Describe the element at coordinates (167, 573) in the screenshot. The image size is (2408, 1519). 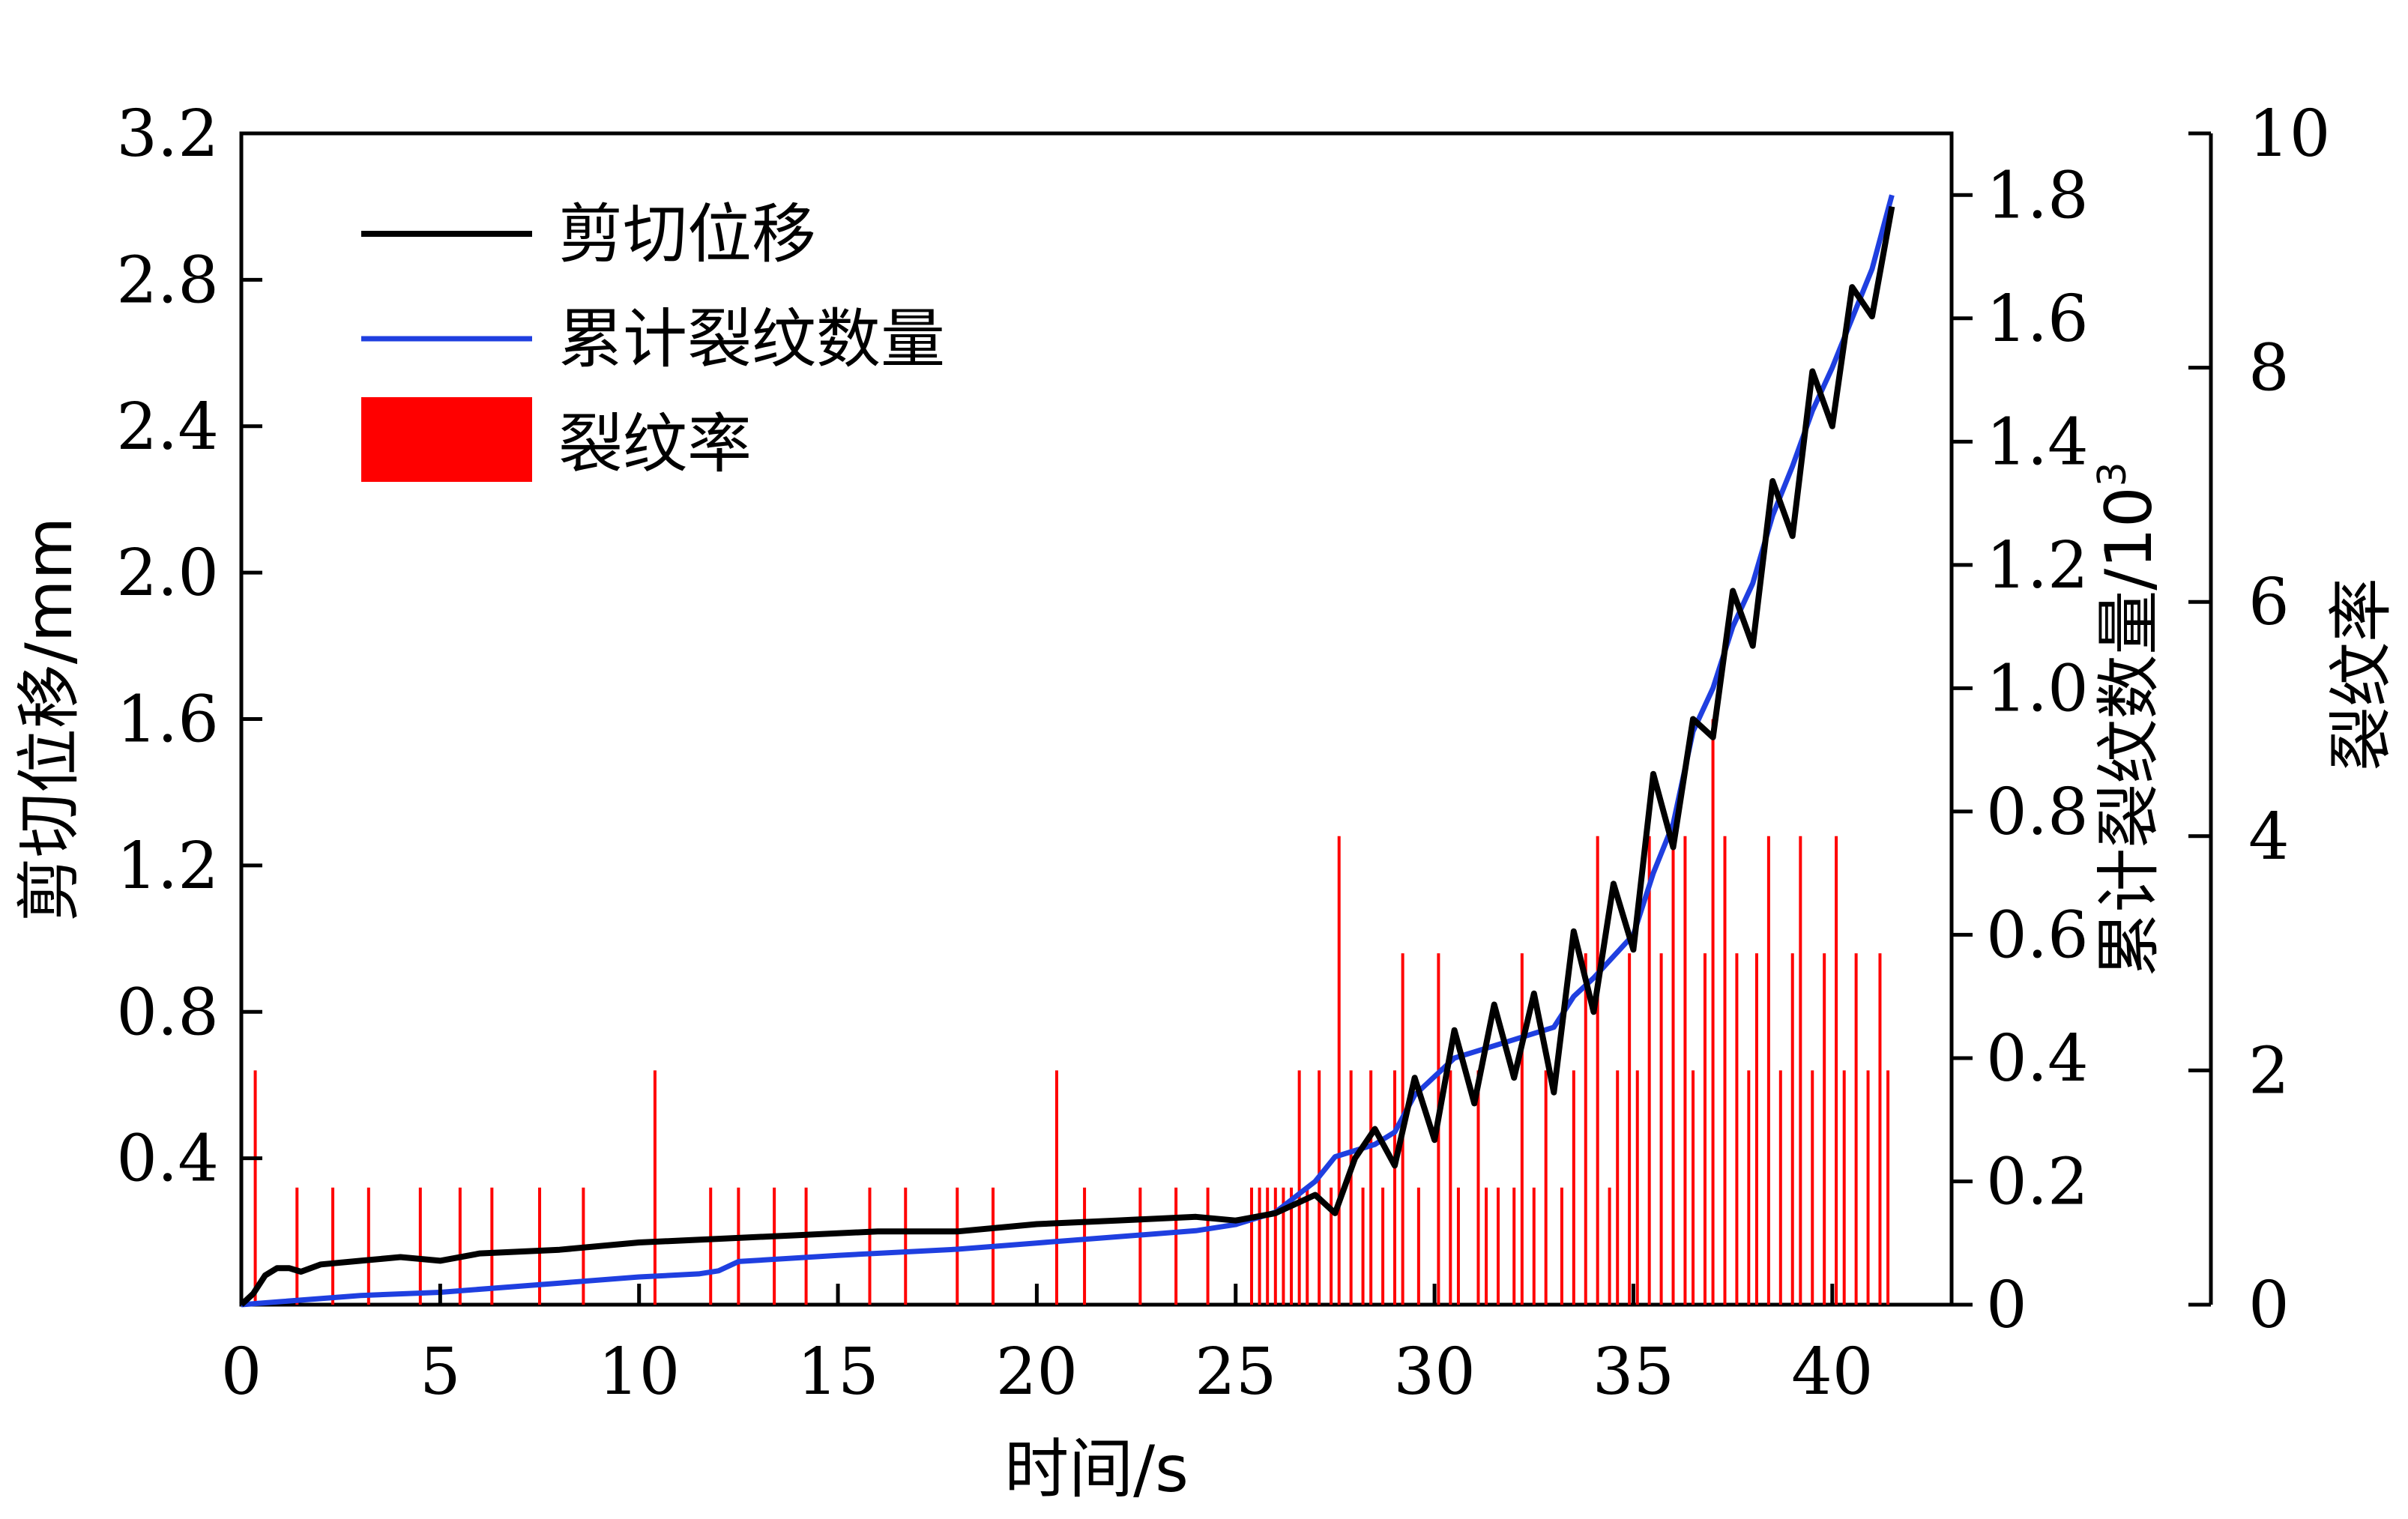
I see `y-left-tick-label: 2.0` at that location.